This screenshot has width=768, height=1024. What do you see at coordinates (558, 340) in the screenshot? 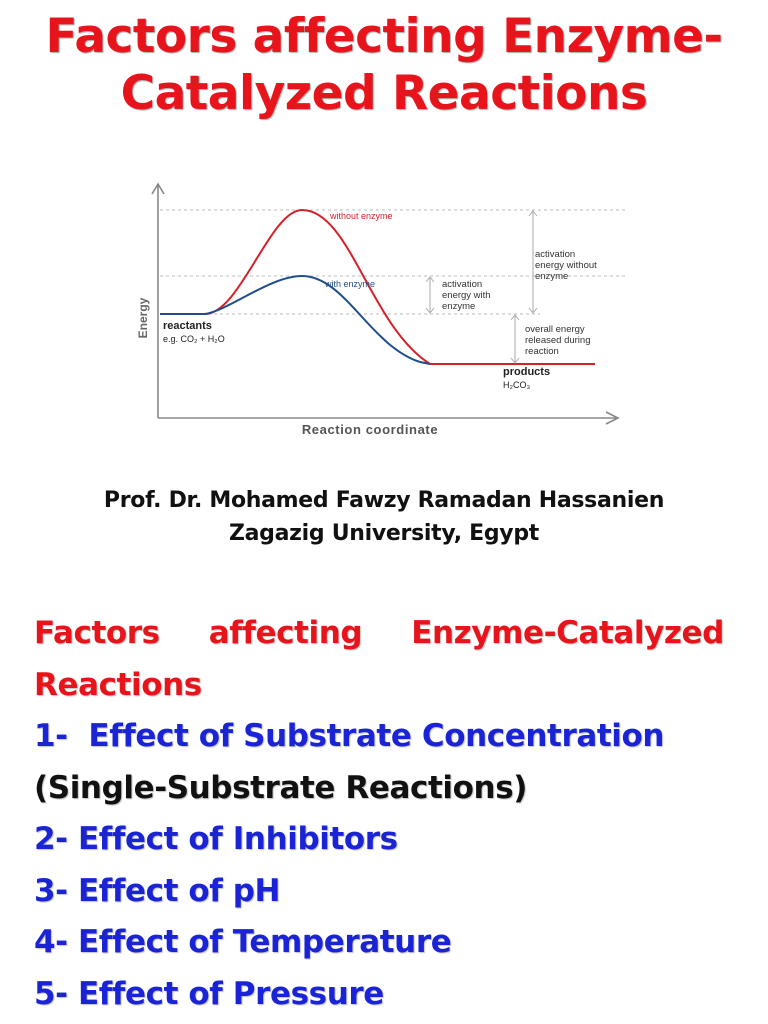
I see `label-released-2: released during` at bounding box center [558, 340].